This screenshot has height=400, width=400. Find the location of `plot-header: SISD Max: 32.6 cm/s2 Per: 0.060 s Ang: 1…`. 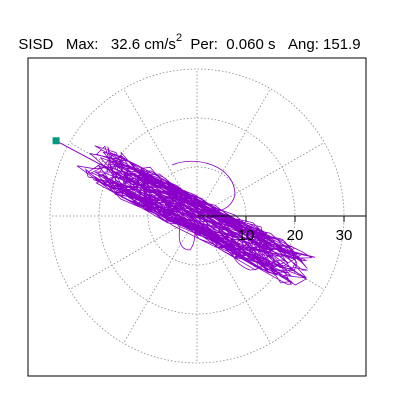

plot-header: SISD Max: 32.6 cm/s2 Per: 0.060 s Ang: 1… is located at coordinates (185, 35).